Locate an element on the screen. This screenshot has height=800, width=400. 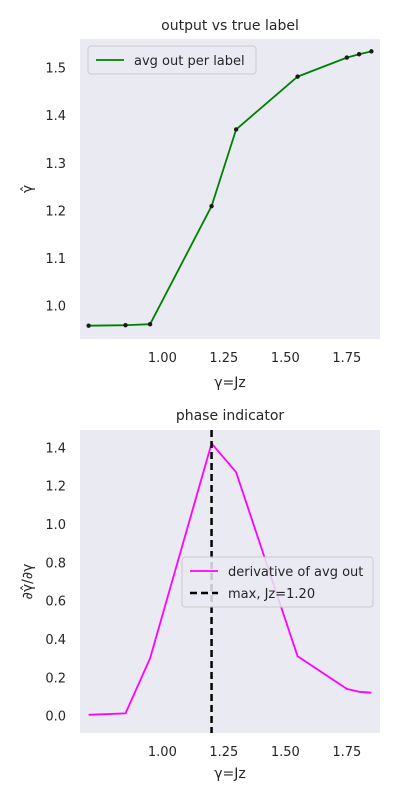
y-axis-label: ∂γ̂/∂γ is located at coordinates (28, 582).